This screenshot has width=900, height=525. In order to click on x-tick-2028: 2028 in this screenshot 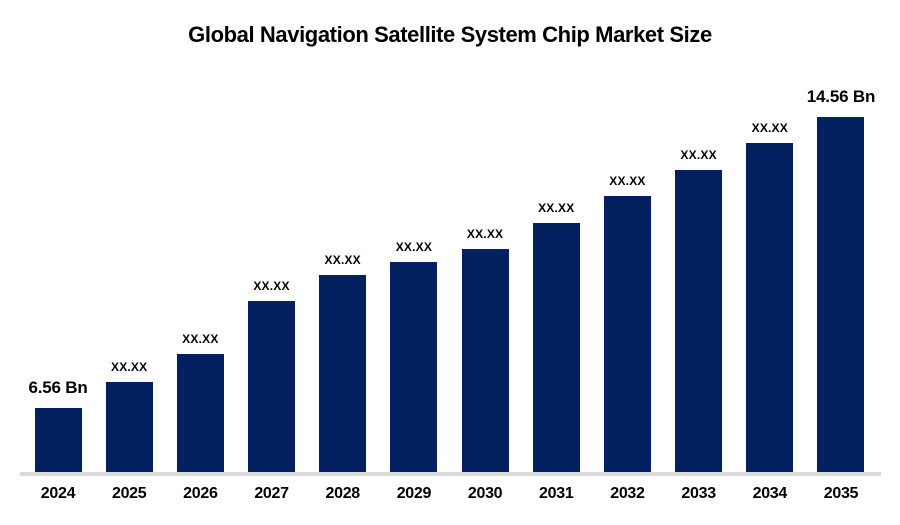, I will do `click(343, 493)`.